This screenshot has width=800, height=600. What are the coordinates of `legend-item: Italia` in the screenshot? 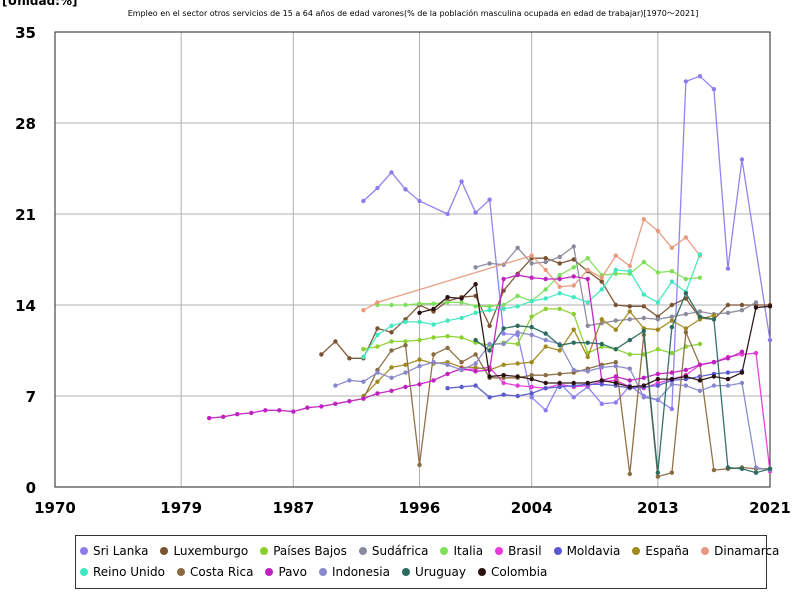 It's located at (461, 551).